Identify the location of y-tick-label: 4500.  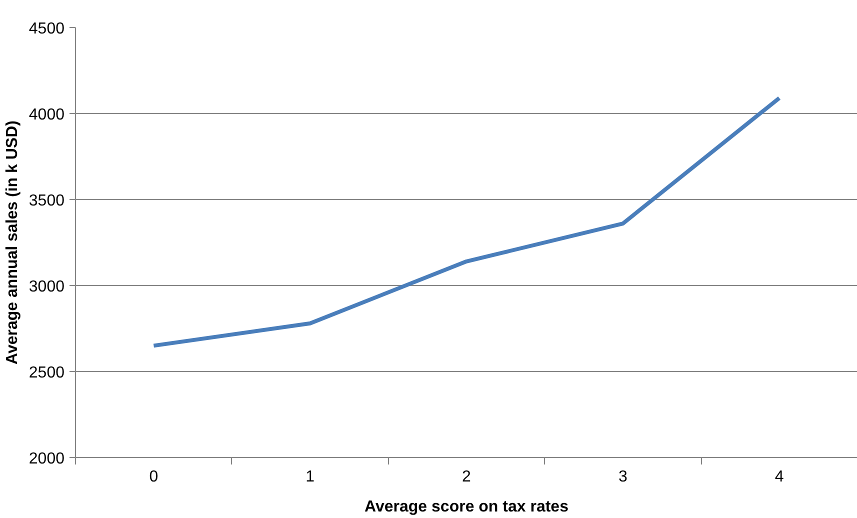
(46, 29).